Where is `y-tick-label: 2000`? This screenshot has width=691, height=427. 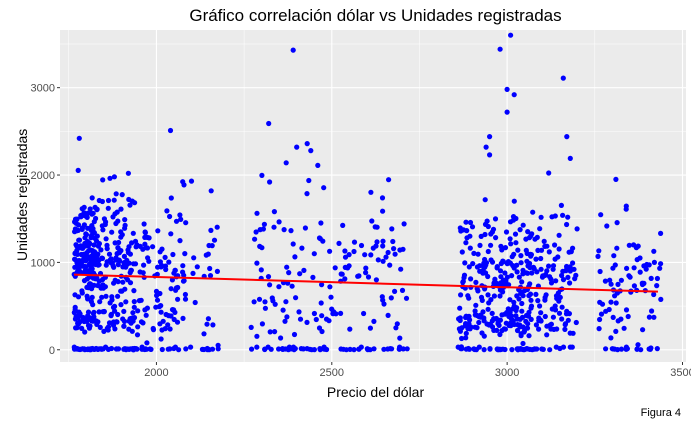
y-tick-label: 2000 is located at coordinates (43, 176).